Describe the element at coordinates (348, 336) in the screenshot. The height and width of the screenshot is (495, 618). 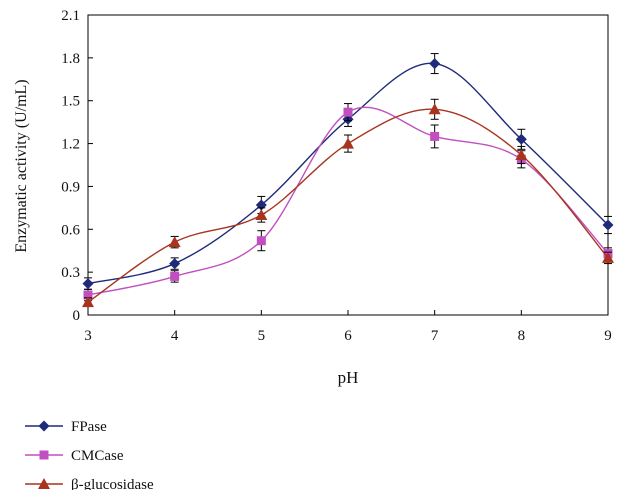
I see `x-tick-label: 6` at that location.